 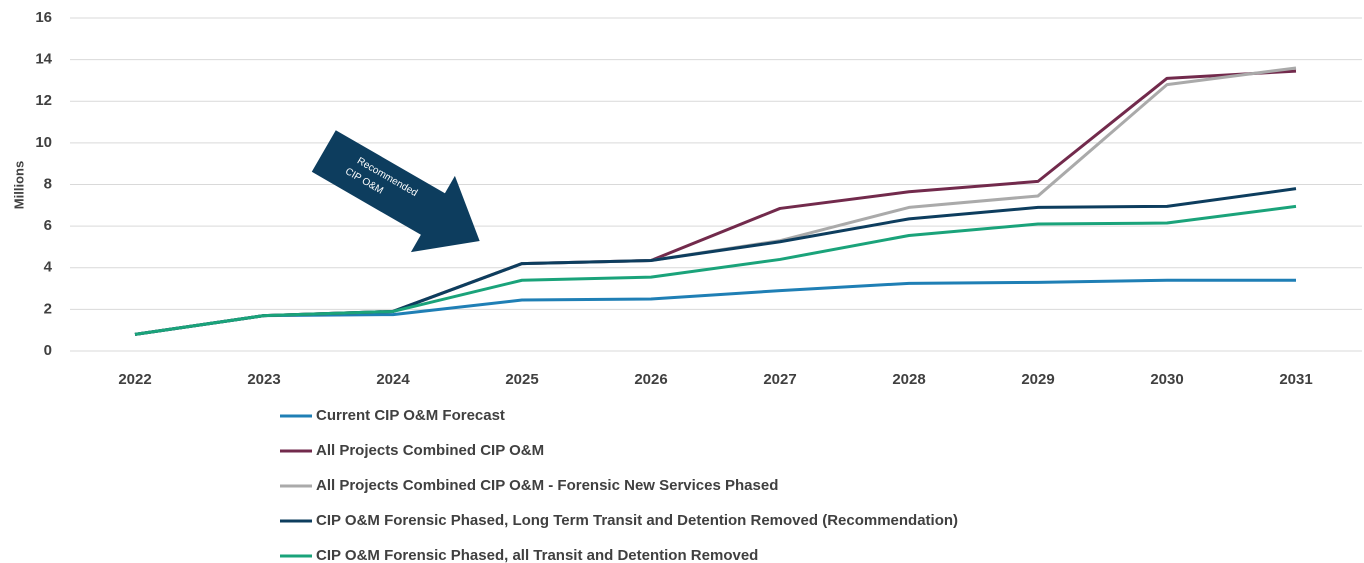 I want to click on y-tick-label: 0, so click(x=48, y=350).